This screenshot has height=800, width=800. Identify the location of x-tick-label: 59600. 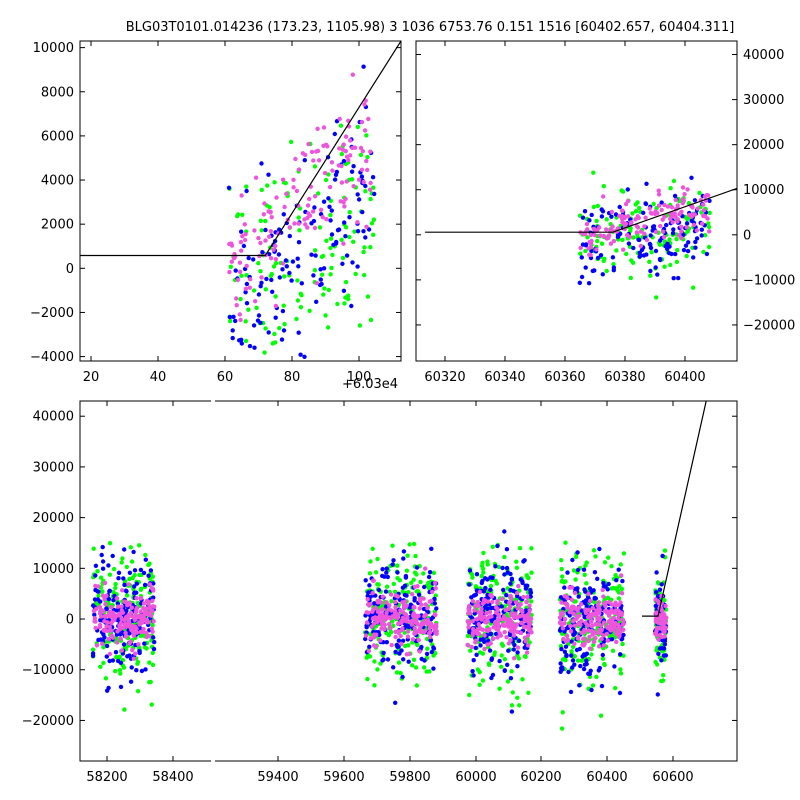
(343, 777).